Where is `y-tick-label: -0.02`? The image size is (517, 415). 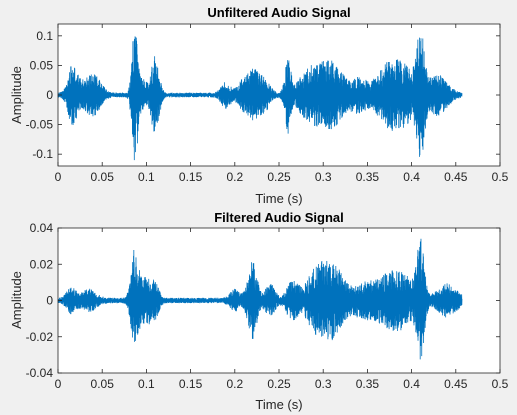 y-tick-label: -0.02 is located at coordinates (40, 337).